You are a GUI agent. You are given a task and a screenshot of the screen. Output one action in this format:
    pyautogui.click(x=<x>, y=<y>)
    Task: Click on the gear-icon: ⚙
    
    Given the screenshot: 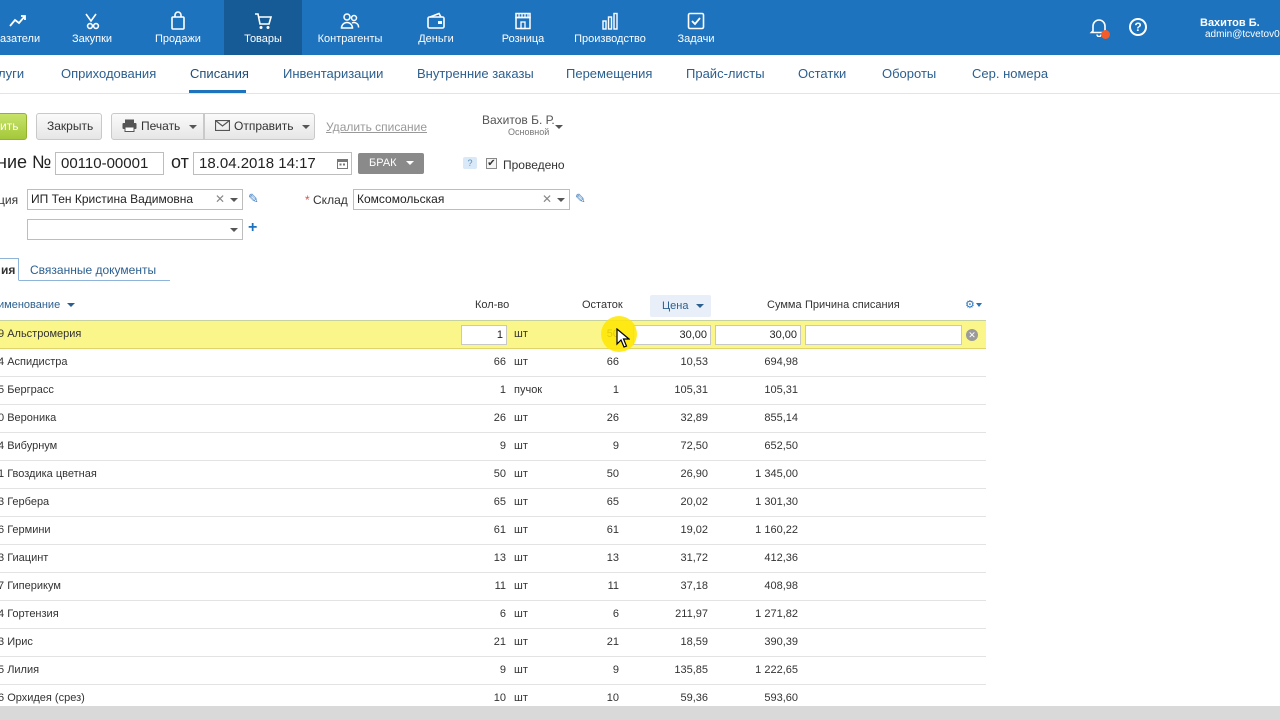 What is the action you would take?
    pyautogui.click(x=973, y=304)
    